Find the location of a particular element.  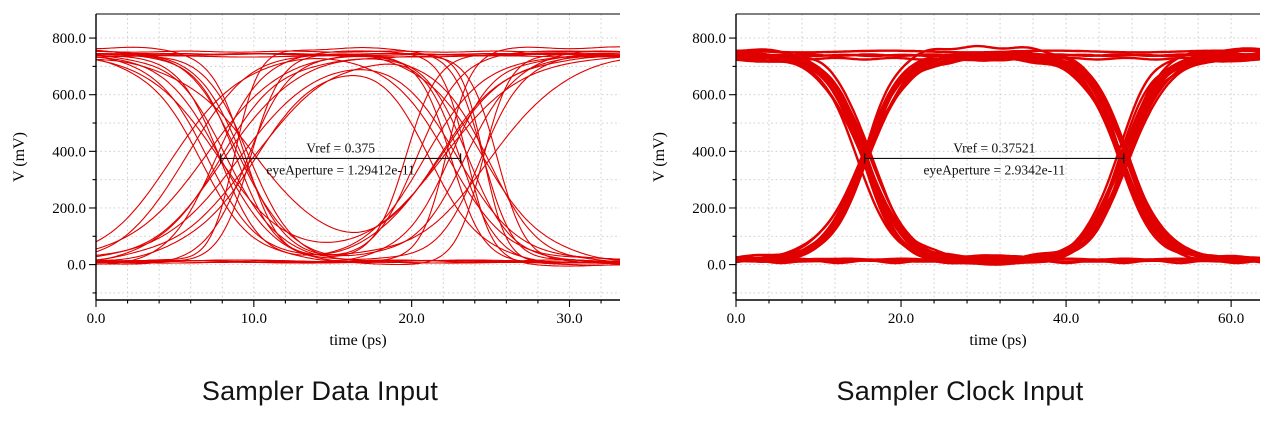

x-tick-label: 30.0 is located at coordinates (569, 319).